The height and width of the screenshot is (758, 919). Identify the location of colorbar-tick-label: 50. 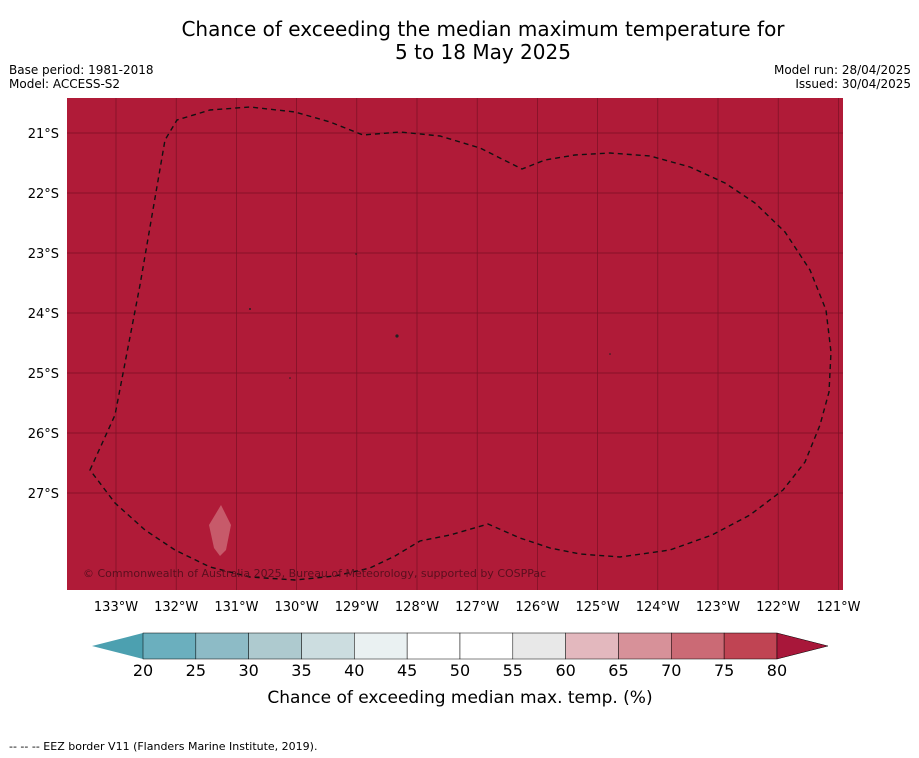
(460, 670).